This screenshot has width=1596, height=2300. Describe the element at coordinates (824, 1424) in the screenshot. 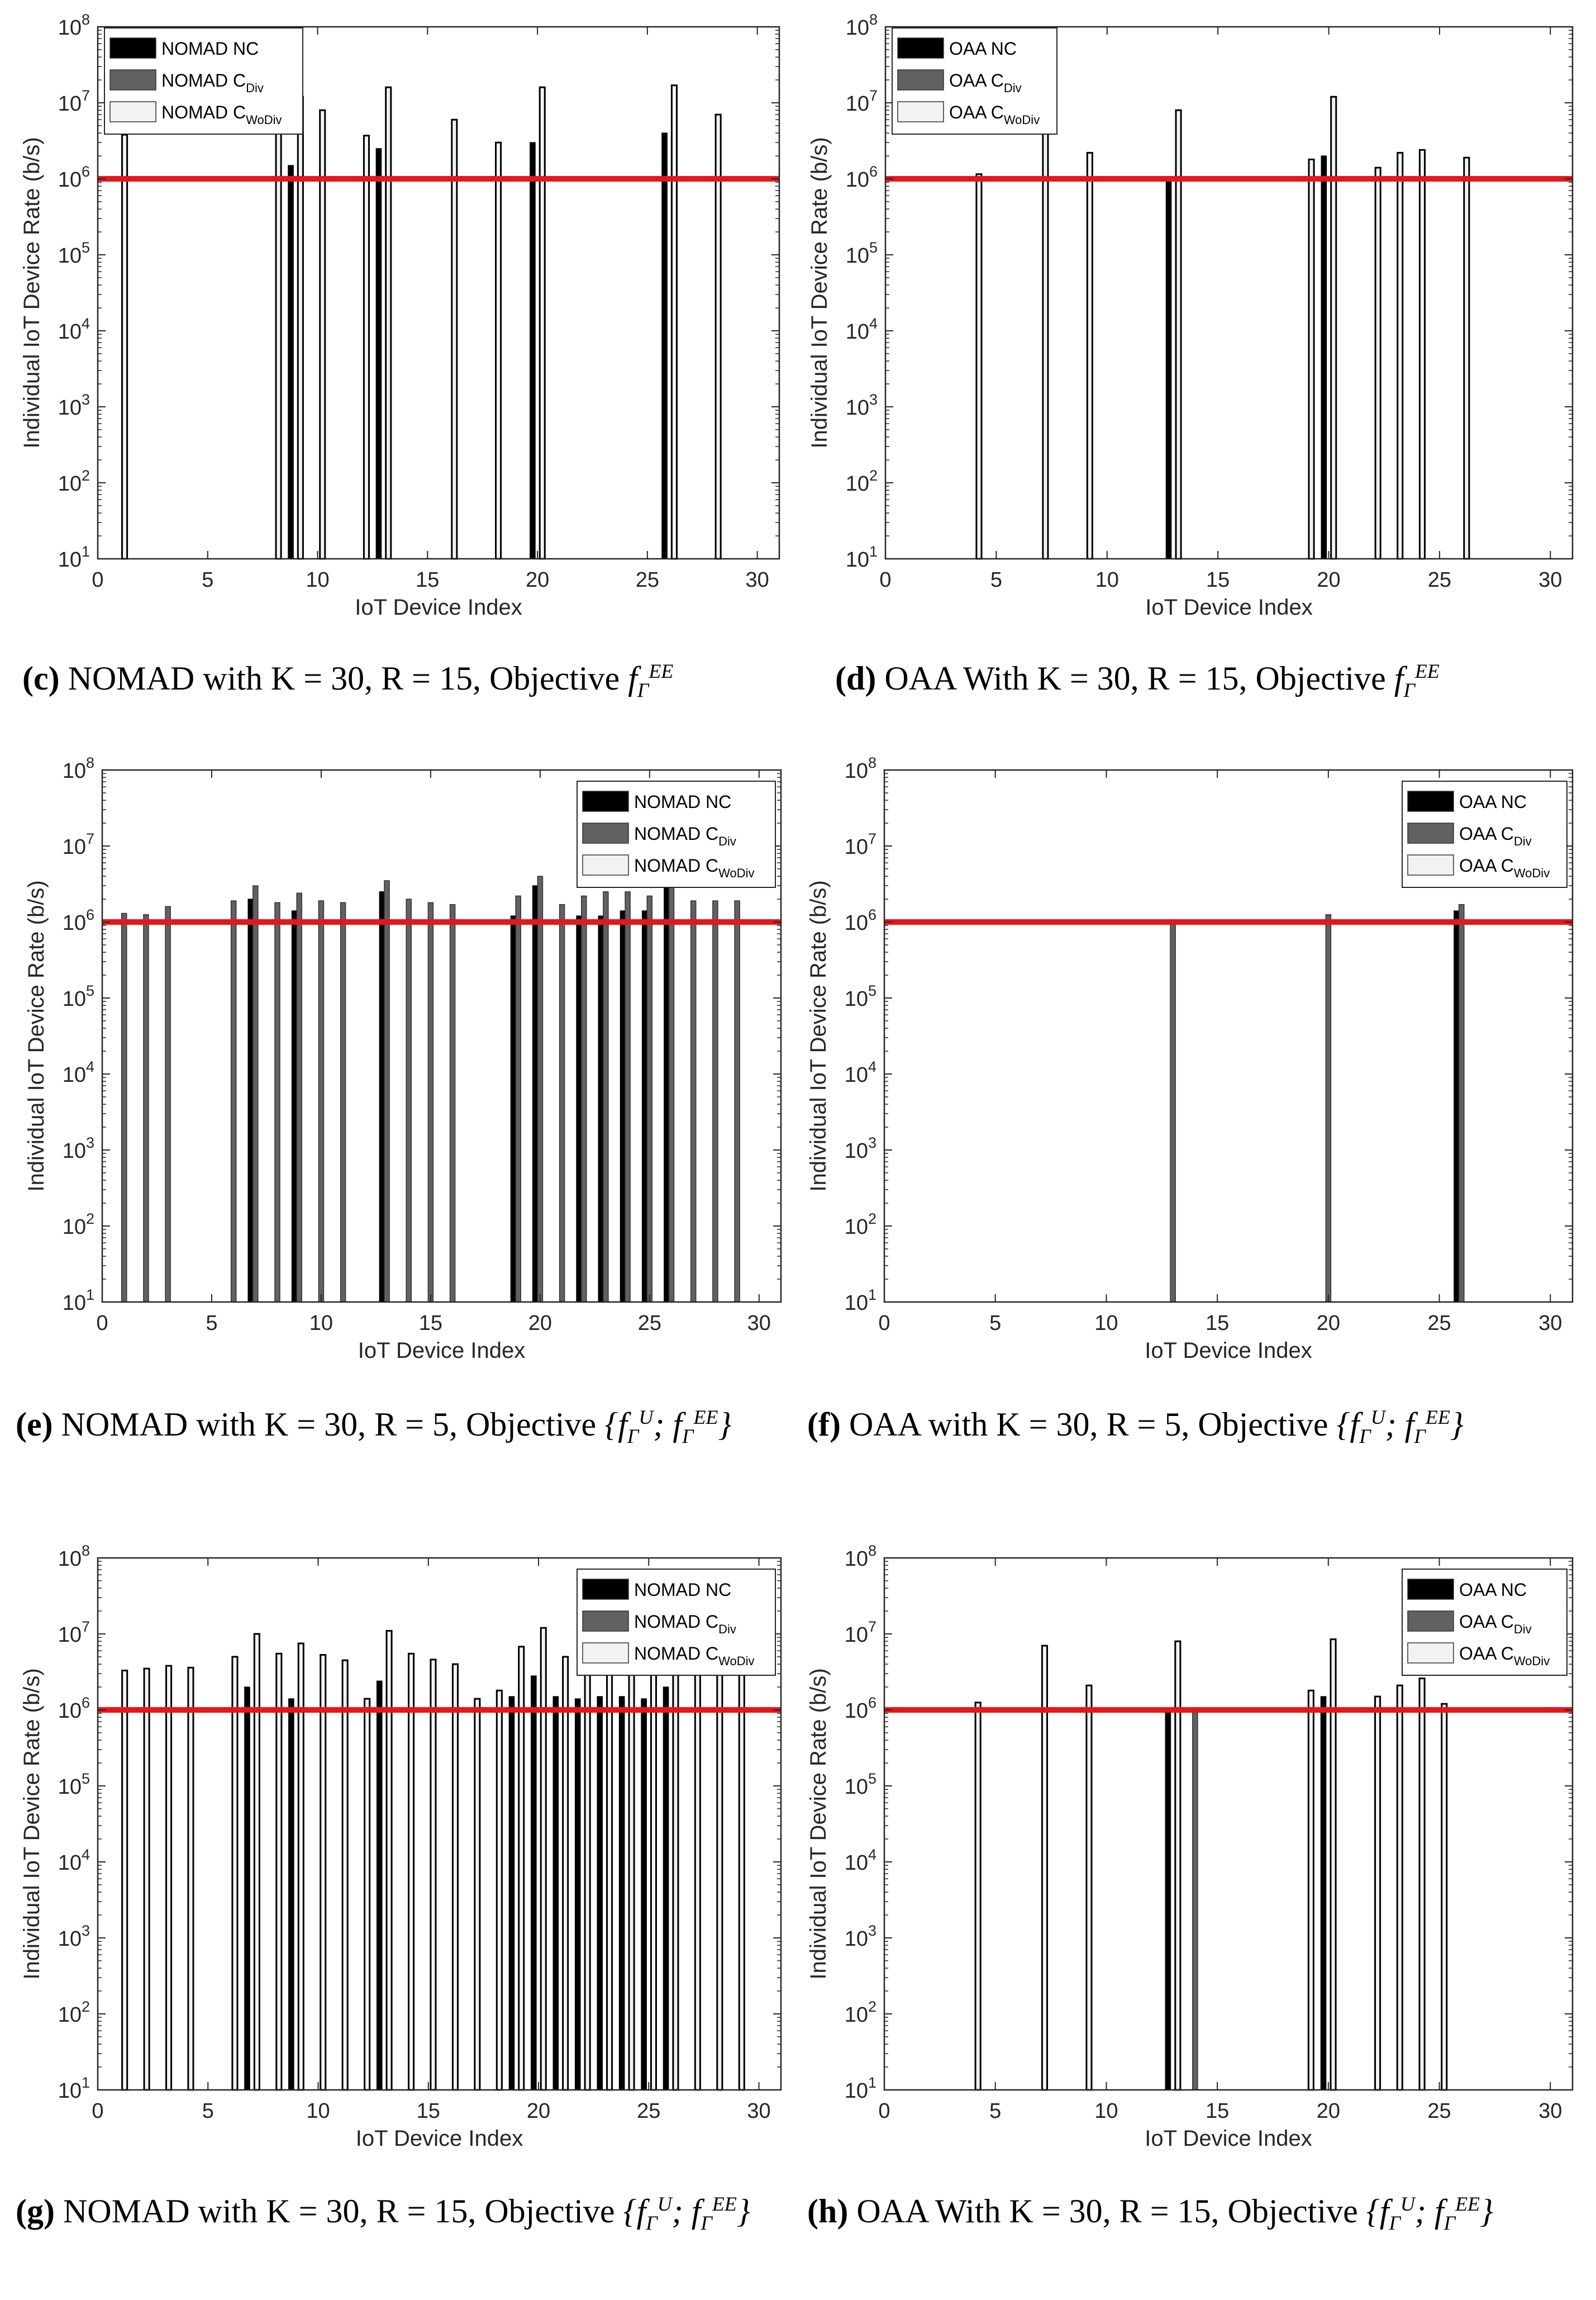

I see `caption-tag: (f)` at that location.